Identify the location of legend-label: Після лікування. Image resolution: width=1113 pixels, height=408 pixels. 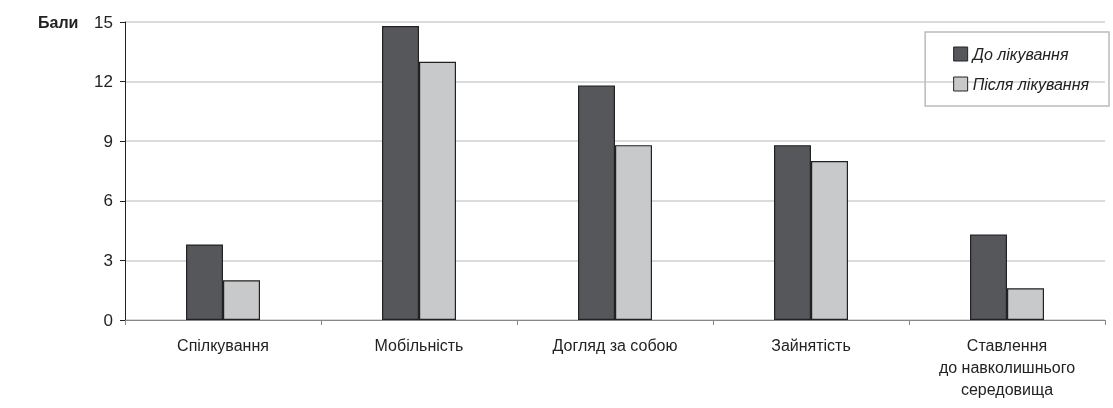
(1031, 84).